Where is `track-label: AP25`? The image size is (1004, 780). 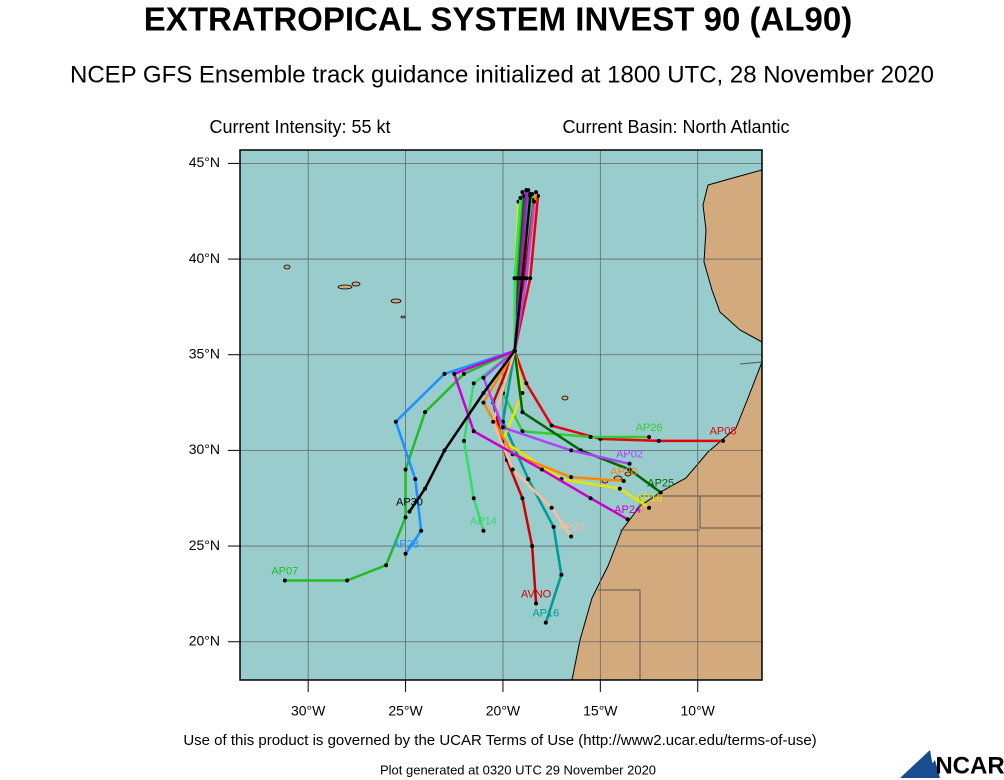 track-label: AP25 is located at coordinates (660, 483).